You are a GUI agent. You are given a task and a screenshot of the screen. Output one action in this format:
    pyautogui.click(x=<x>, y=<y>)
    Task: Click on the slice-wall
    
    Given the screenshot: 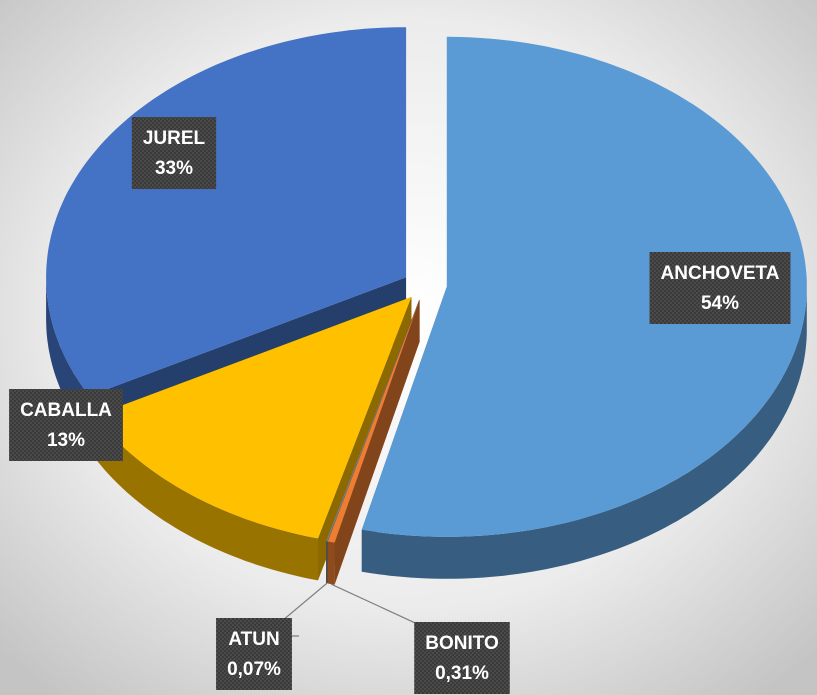 What is the action you would take?
    pyautogui.click(x=373, y=441)
    